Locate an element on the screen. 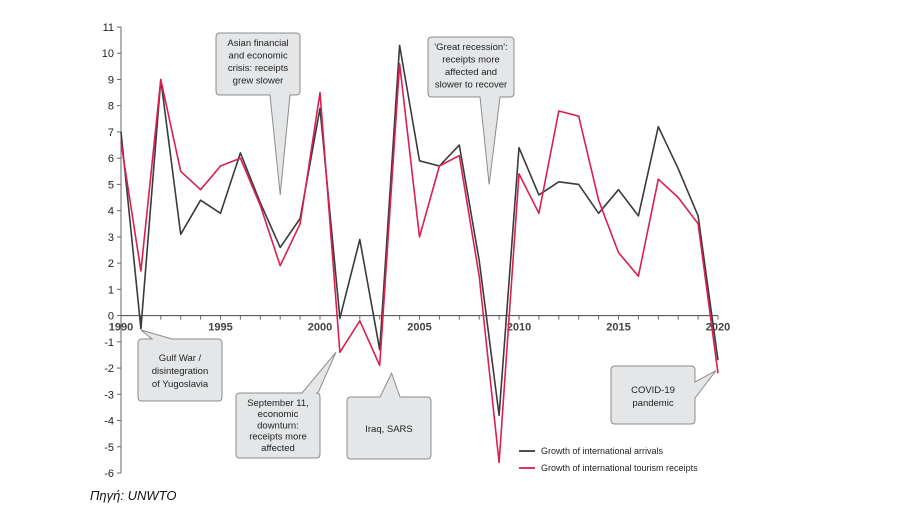  y-tick-label: -3 is located at coordinates (109, 395).